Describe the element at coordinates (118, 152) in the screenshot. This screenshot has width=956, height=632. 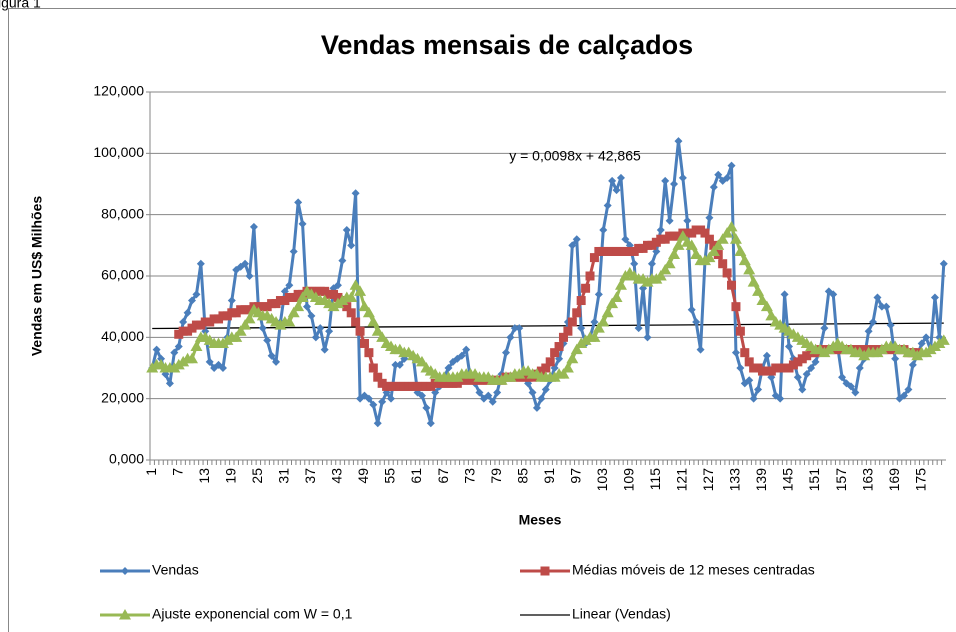
I see `y-tick-label: 100,000` at that location.